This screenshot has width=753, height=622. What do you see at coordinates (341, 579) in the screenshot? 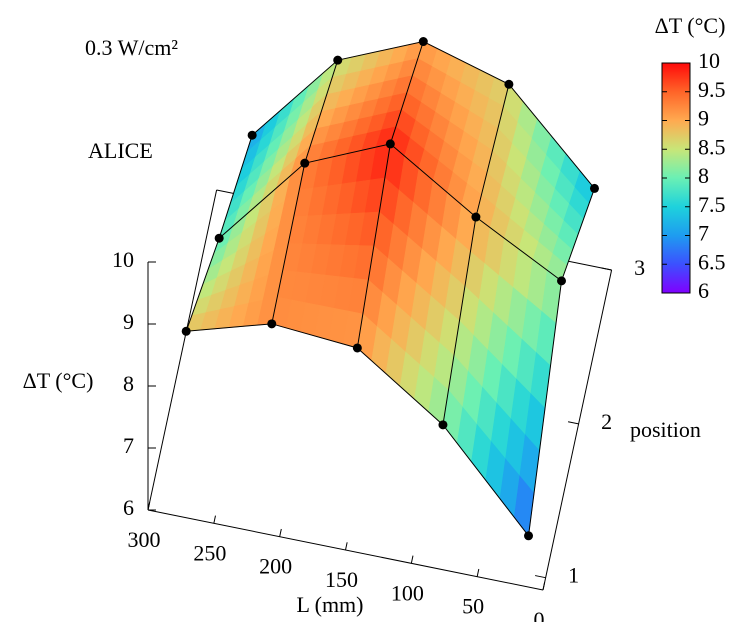
I see `x-tick-label: 150` at bounding box center [341, 579].